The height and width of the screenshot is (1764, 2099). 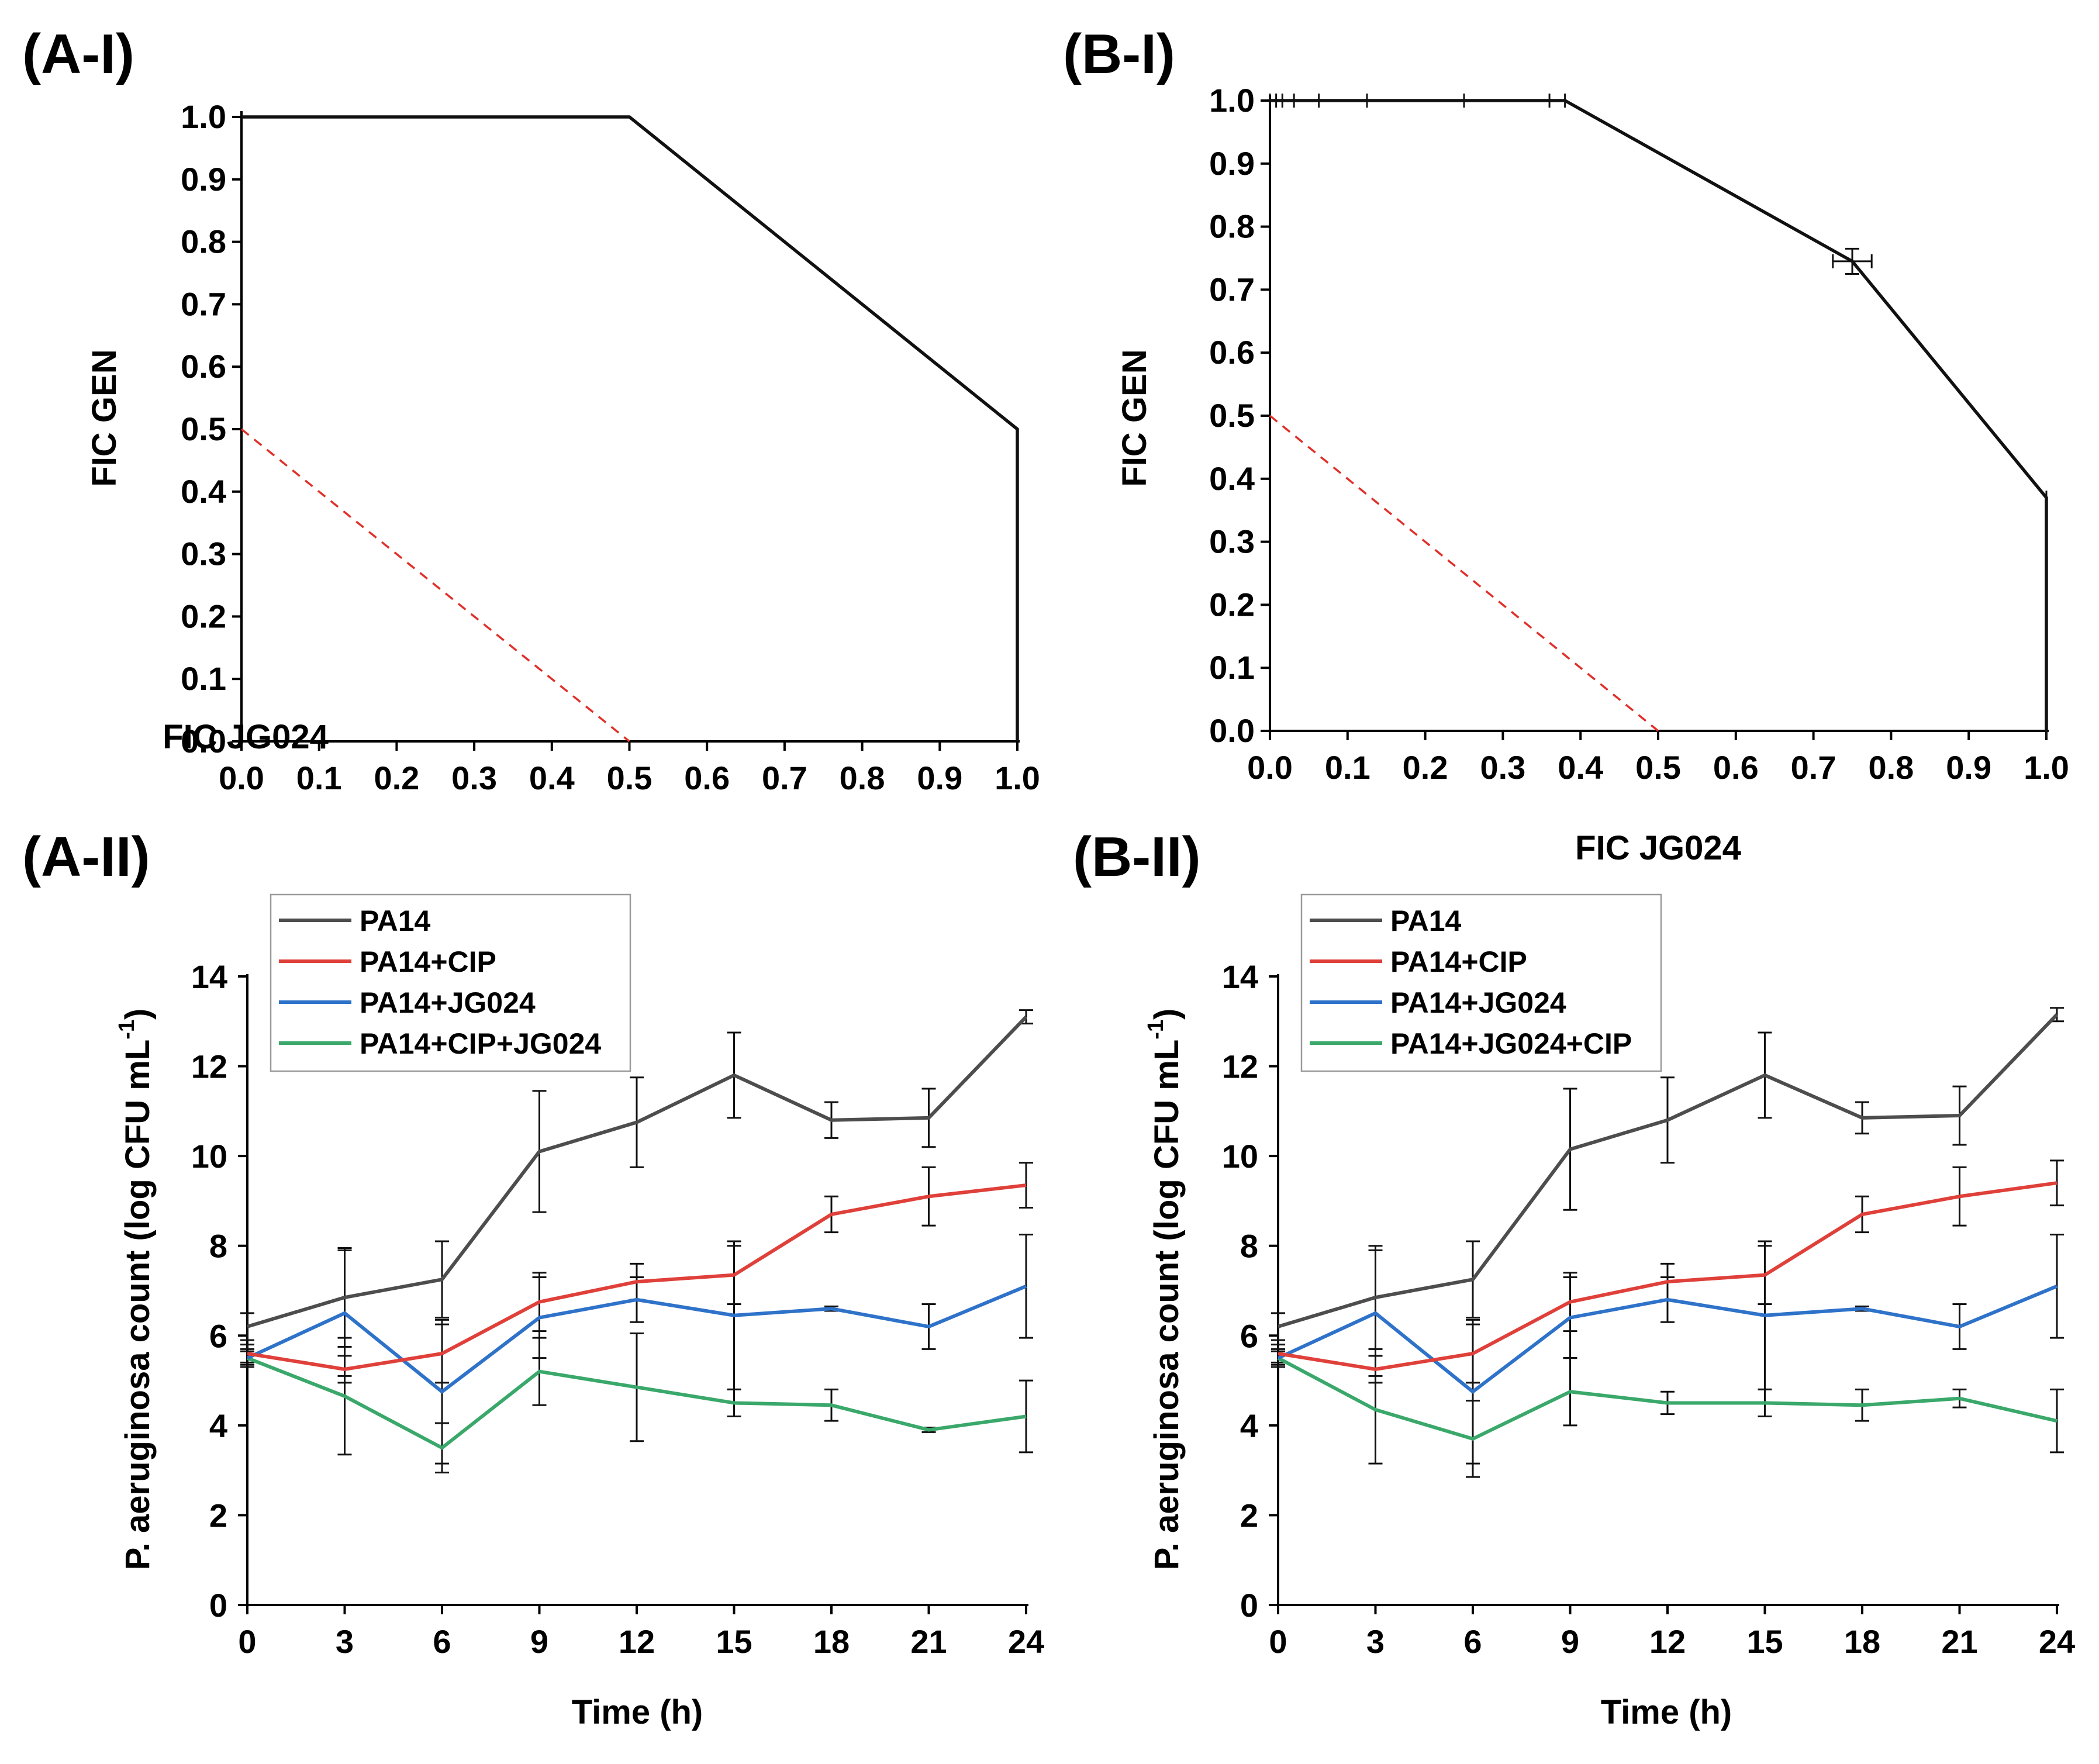 What do you see at coordinates (1232, 226) in the screenshot?
I see `y-tick-label: 0.8` at bounding box center [1232, 226].